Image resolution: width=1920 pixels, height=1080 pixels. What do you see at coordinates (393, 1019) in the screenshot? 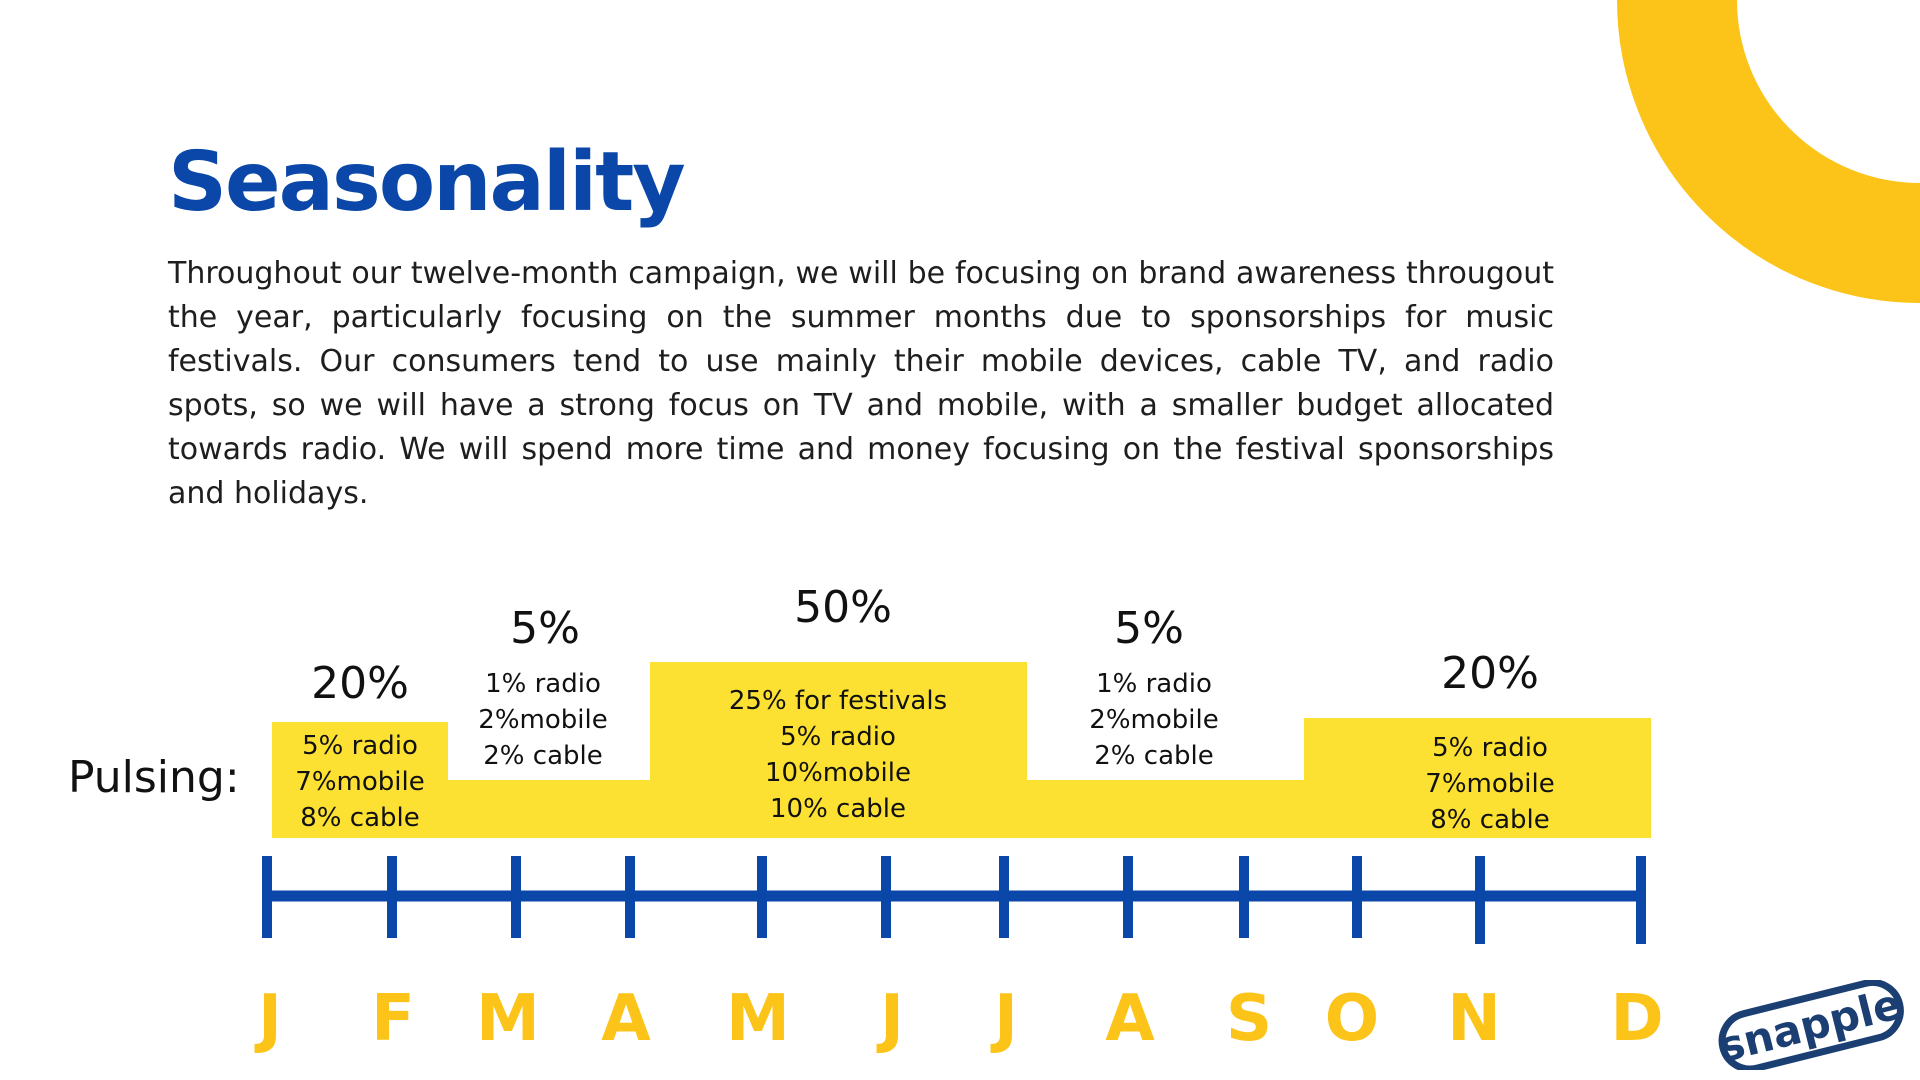
I see `month-label: F` at bounding box center [393, 1019].